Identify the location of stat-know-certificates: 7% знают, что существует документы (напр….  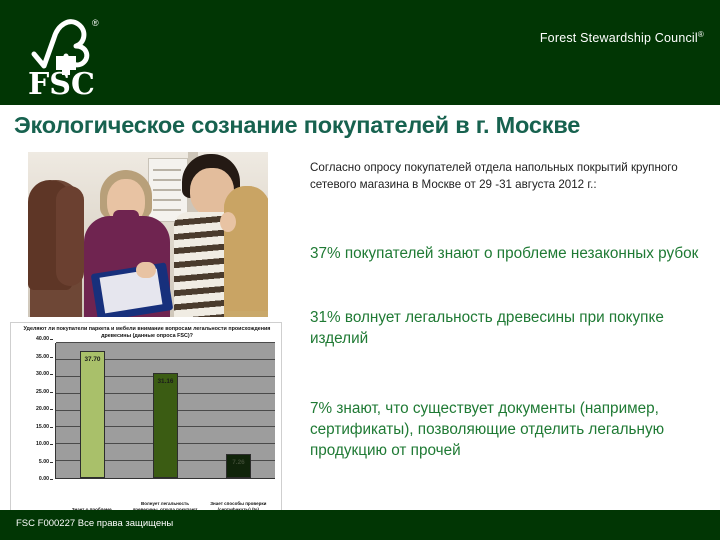
(487, 429).